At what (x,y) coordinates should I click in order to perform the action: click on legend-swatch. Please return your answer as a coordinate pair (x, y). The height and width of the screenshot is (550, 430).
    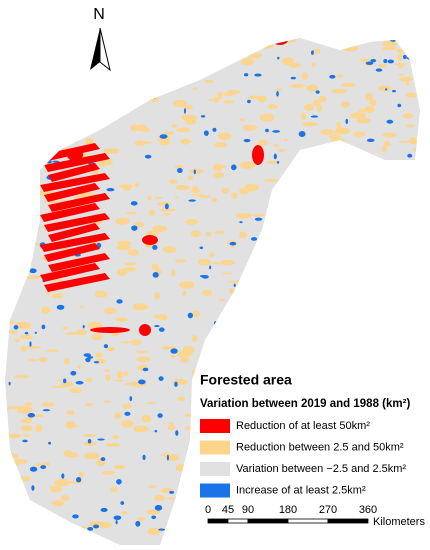
    Looking at the image, I should click on (215, 447).